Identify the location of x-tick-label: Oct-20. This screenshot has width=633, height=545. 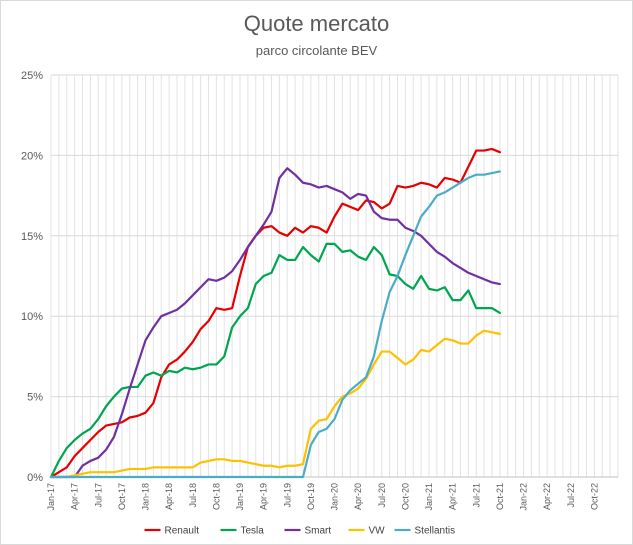
(405, 496).